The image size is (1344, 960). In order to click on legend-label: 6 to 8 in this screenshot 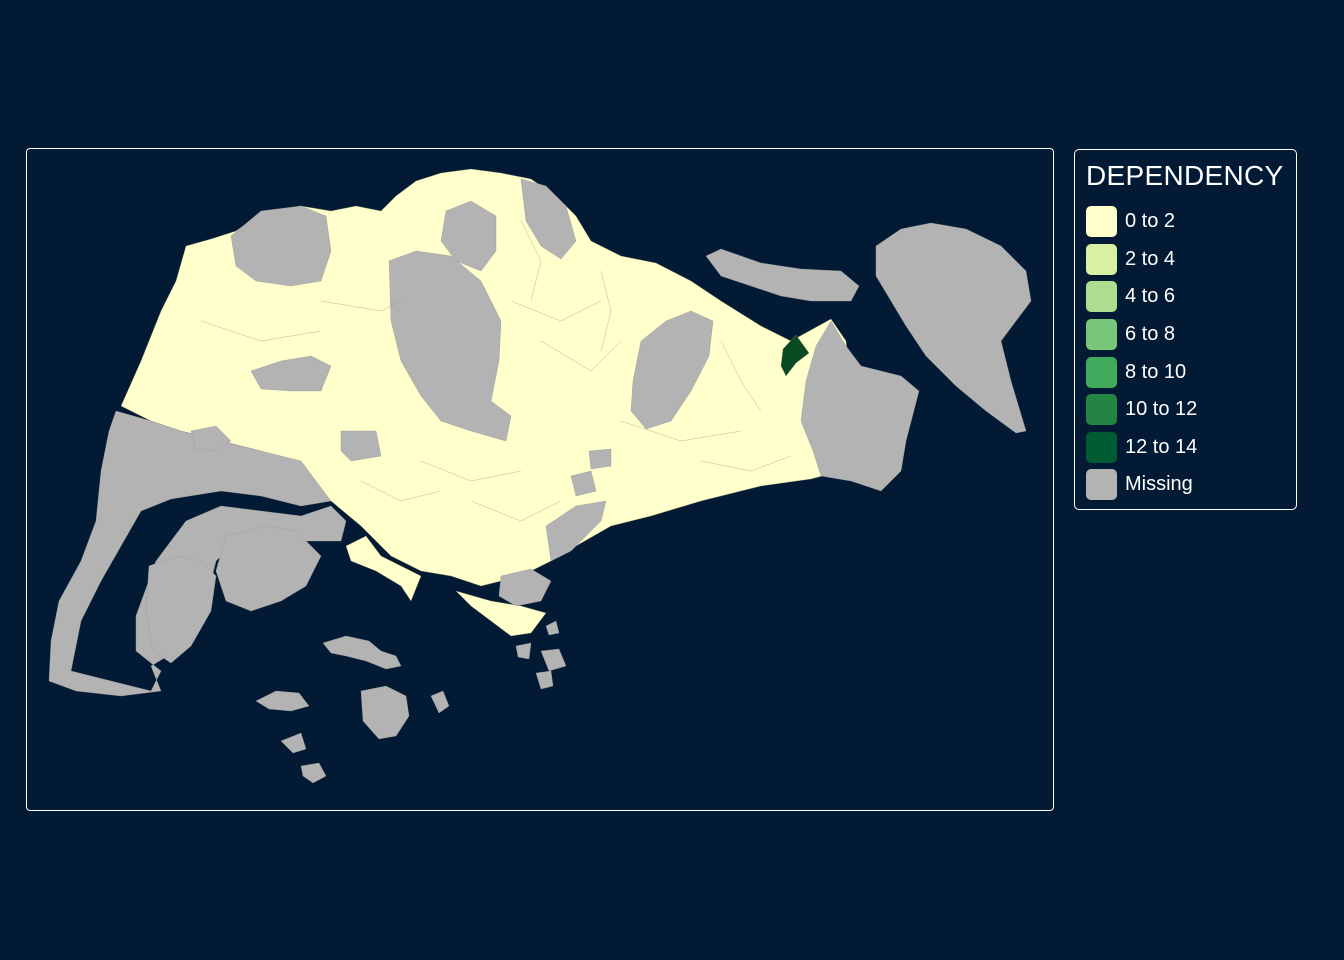, I will do `click(1150, 334)`.